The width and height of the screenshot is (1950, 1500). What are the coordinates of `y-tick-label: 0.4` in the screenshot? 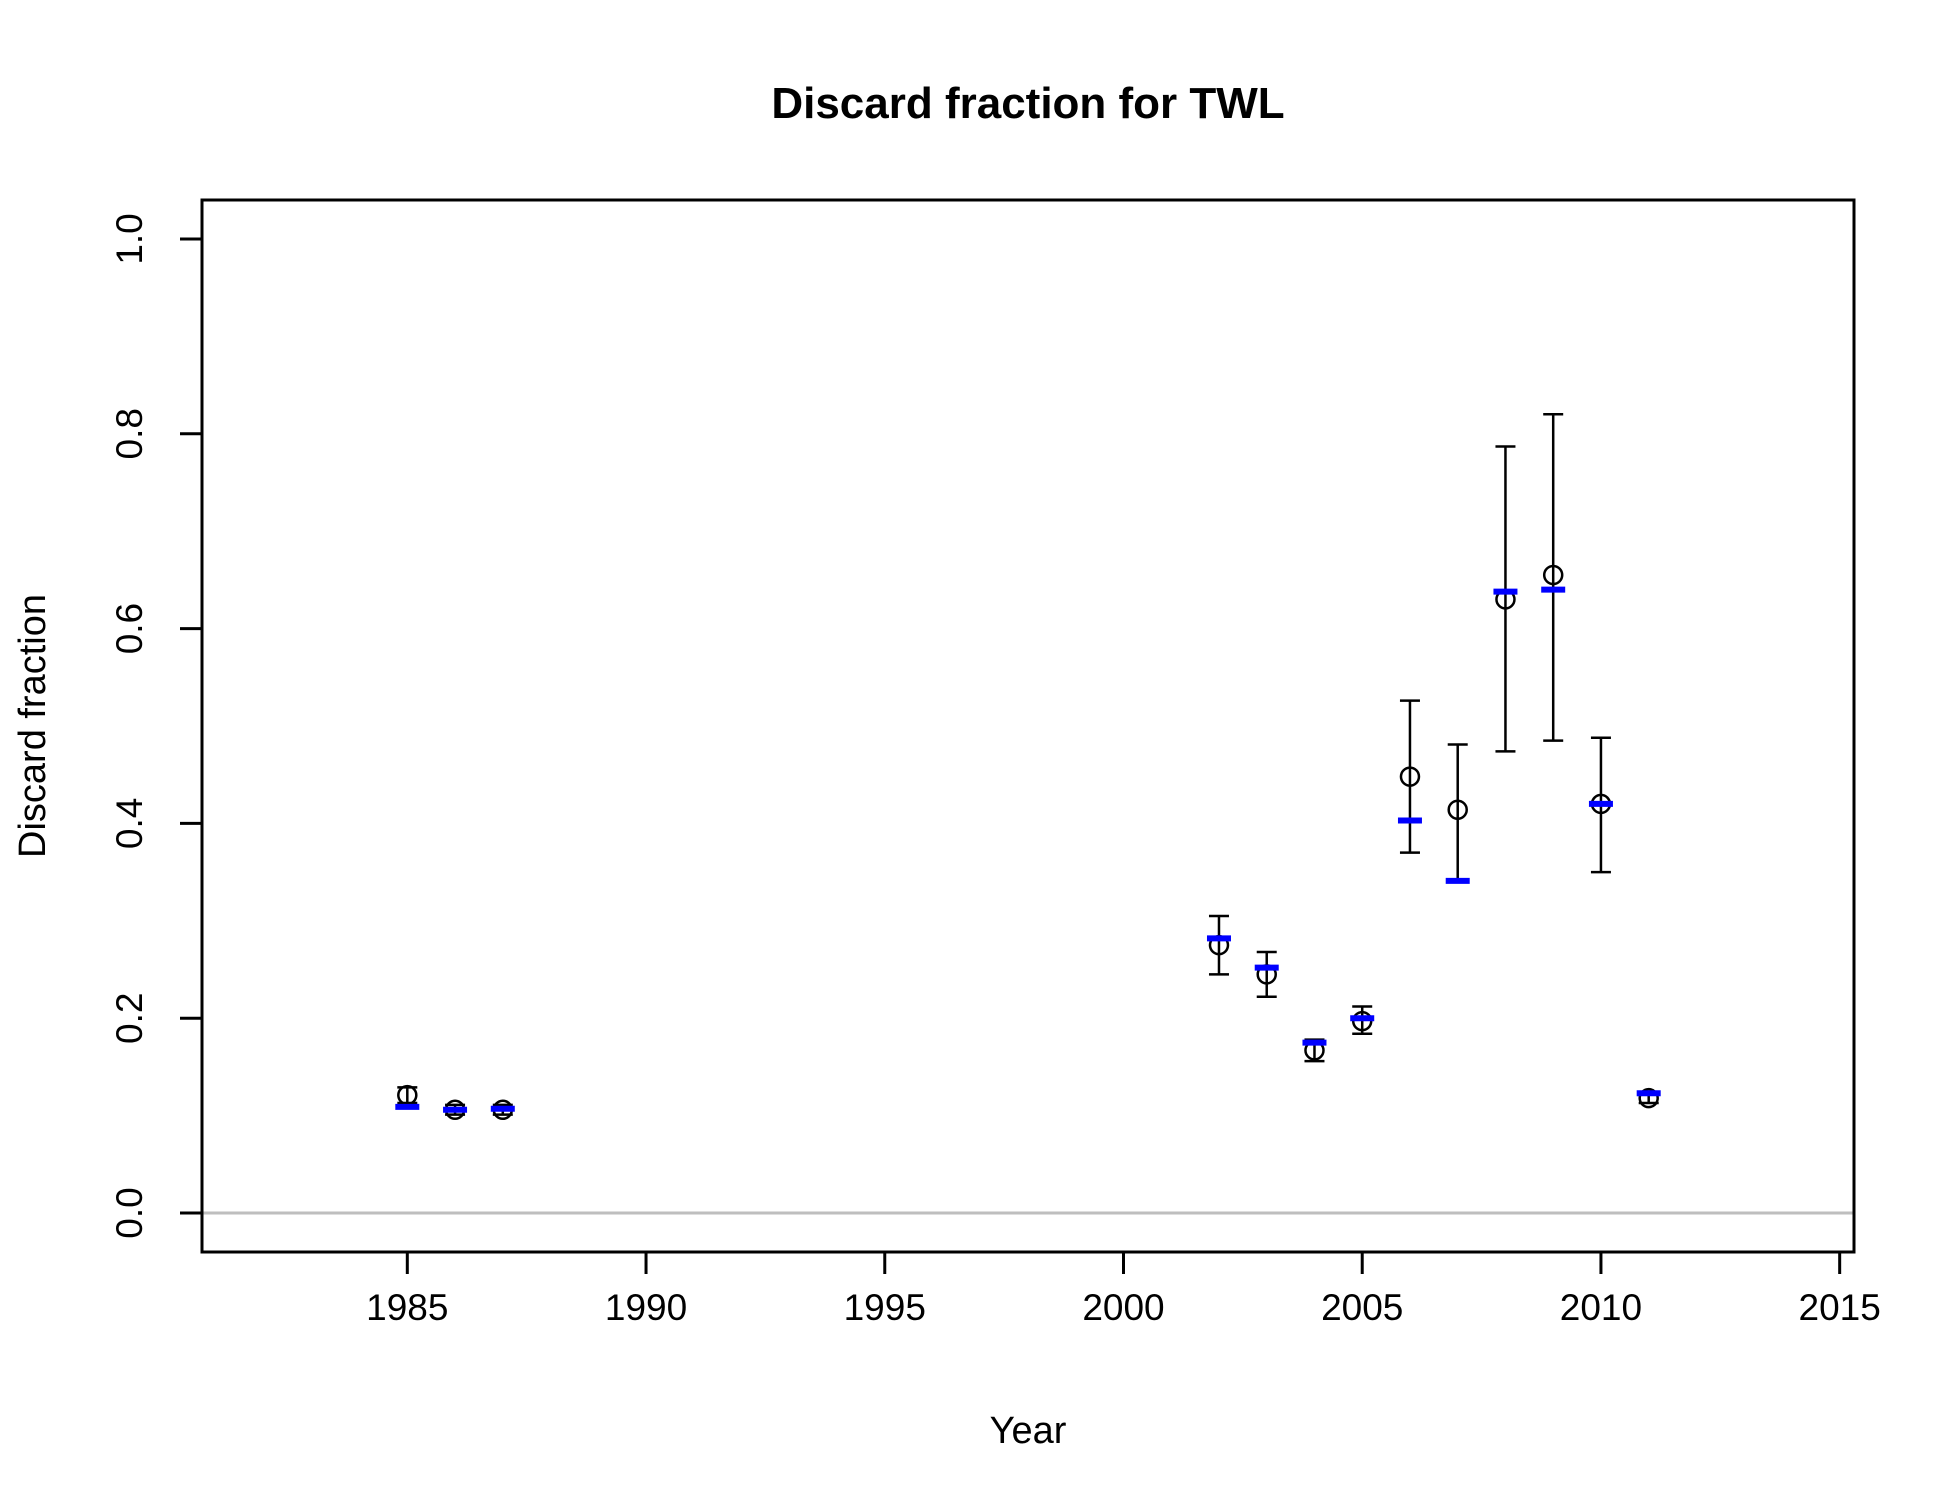 It's located at (129, 823).